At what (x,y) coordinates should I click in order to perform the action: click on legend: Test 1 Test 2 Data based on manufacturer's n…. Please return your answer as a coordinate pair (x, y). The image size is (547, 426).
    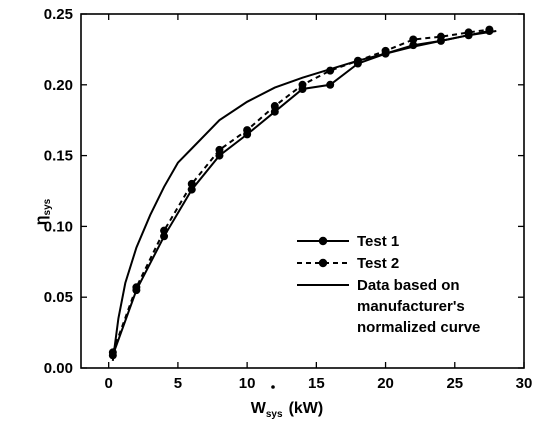
    Looking at the image, I should click on (388, 284).